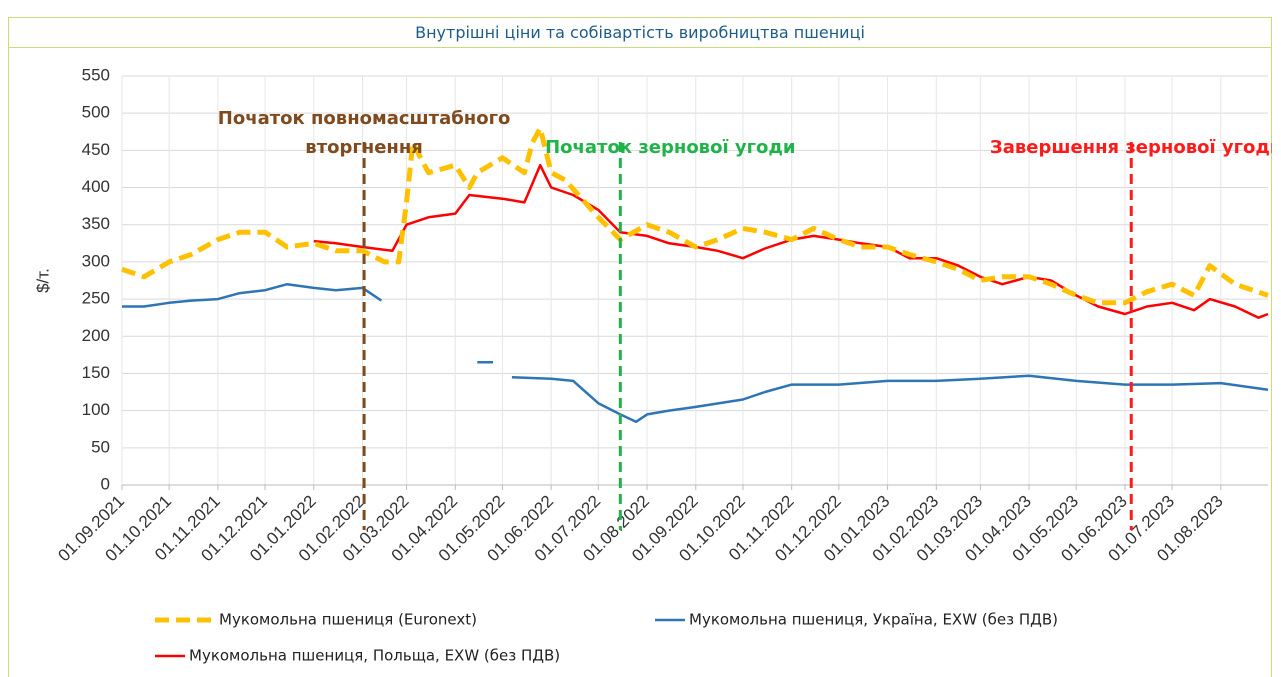  What do you see at coordinates (364, 118) in the screenshot?
I see `event-label: Початок повномасштабного` at bounding box center [364, 118].